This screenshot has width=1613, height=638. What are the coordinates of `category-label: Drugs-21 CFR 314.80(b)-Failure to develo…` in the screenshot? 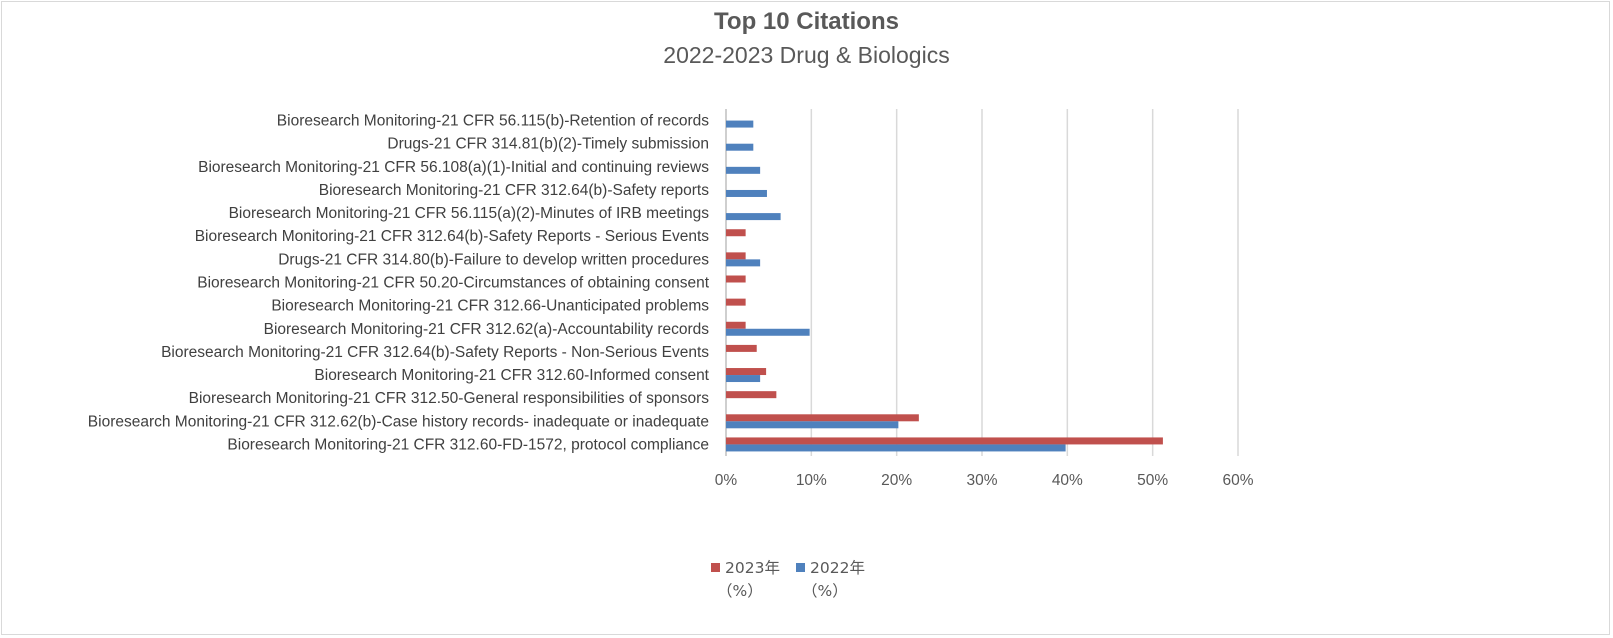 It's located at (493, 259).